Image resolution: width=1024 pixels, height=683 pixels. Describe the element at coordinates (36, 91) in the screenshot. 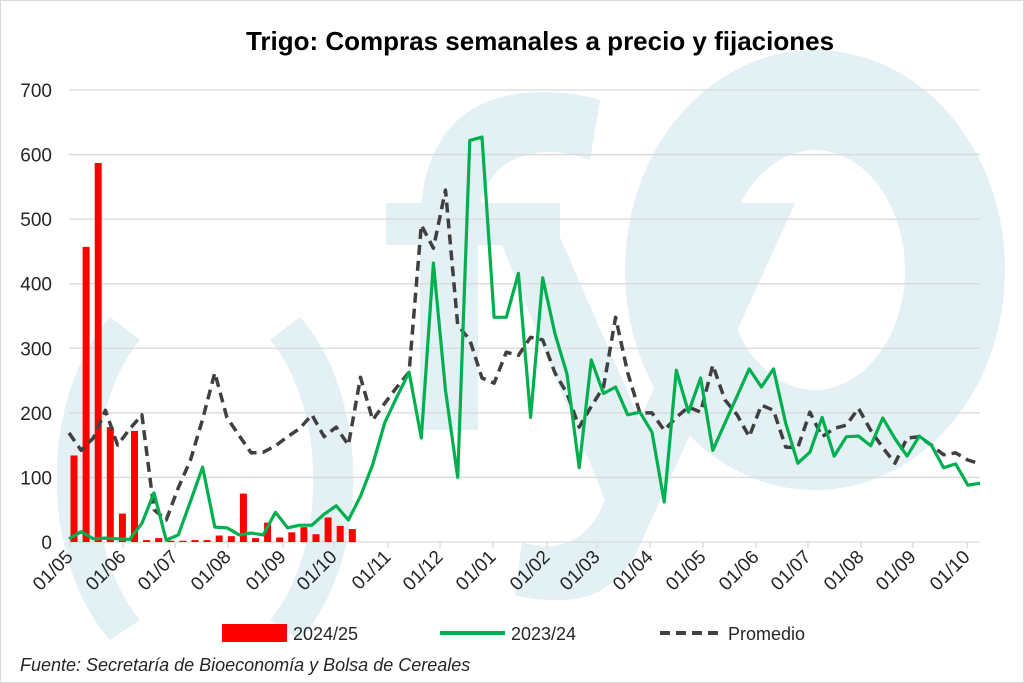

I see `y-tick-label: 700` at that location.